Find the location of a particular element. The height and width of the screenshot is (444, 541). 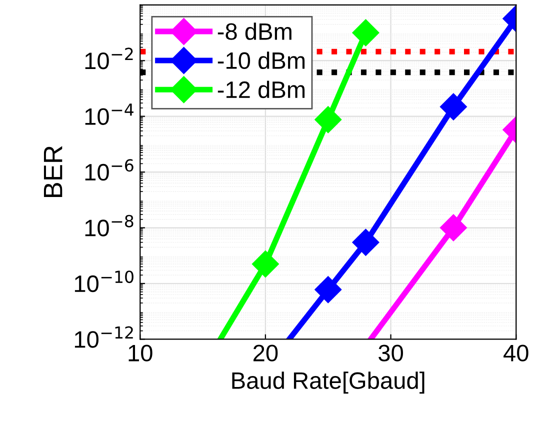

legend-label: -12 dBm is located at coordinates (261, 89).